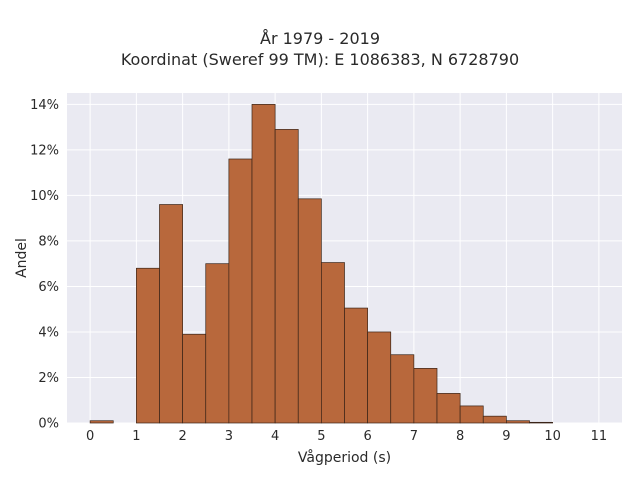  Describe the element at coordinates (44, 105) in the screenshot. I see `y-tick-label: 14%` at that location.